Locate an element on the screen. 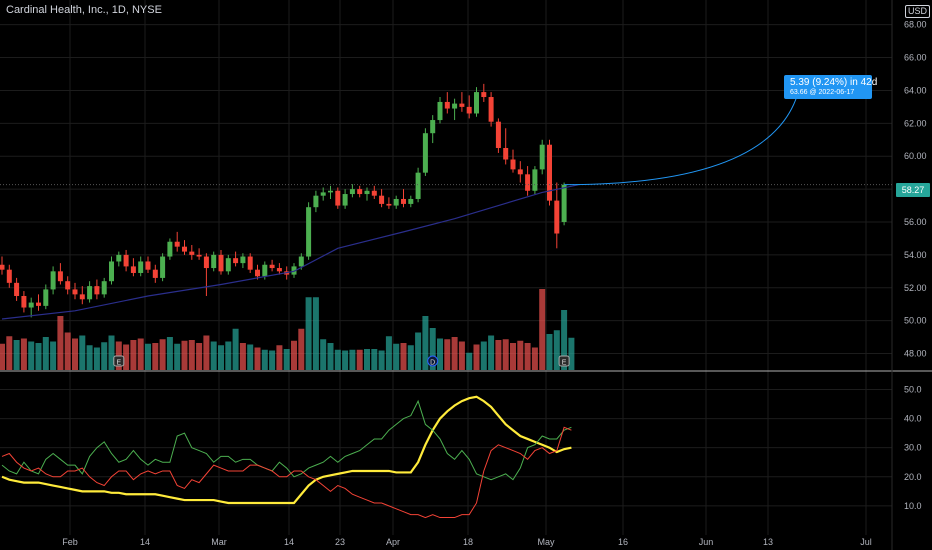  x-tick-label: May is located at coordinates (546, 542).